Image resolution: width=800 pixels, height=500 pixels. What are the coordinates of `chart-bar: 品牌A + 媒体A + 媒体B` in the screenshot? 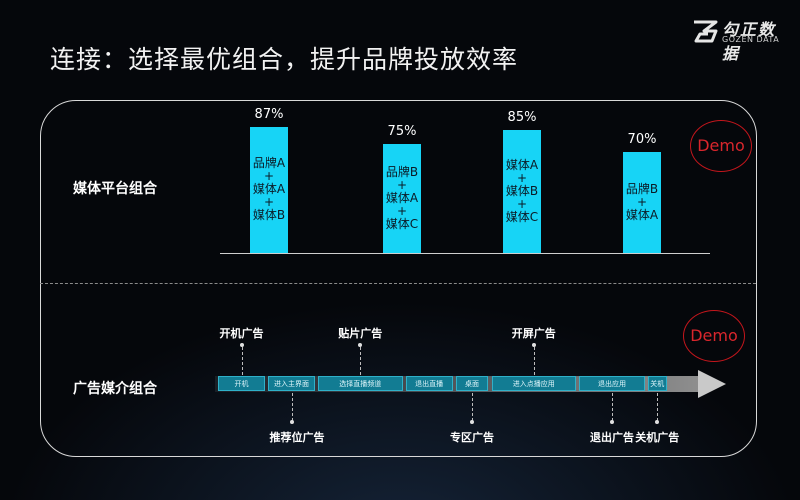 It's located at (269, 189).